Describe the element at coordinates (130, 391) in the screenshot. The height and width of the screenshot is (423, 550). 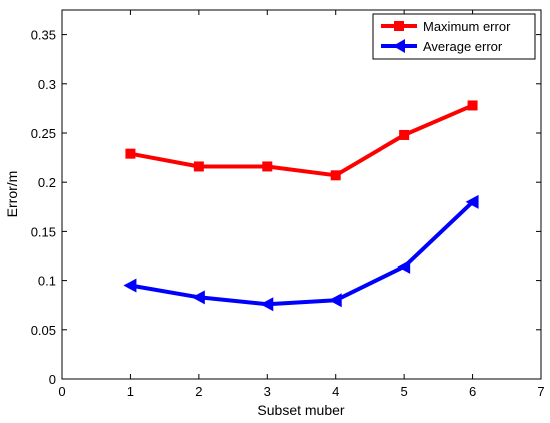
I see `x-tick-label: 1` at that location.